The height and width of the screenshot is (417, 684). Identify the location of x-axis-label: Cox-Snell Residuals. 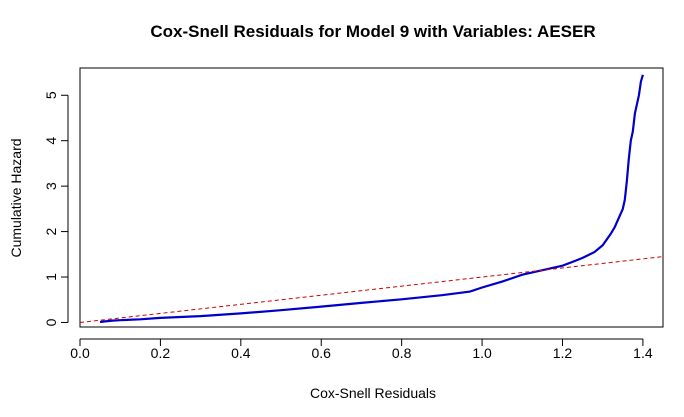
(373, 393).